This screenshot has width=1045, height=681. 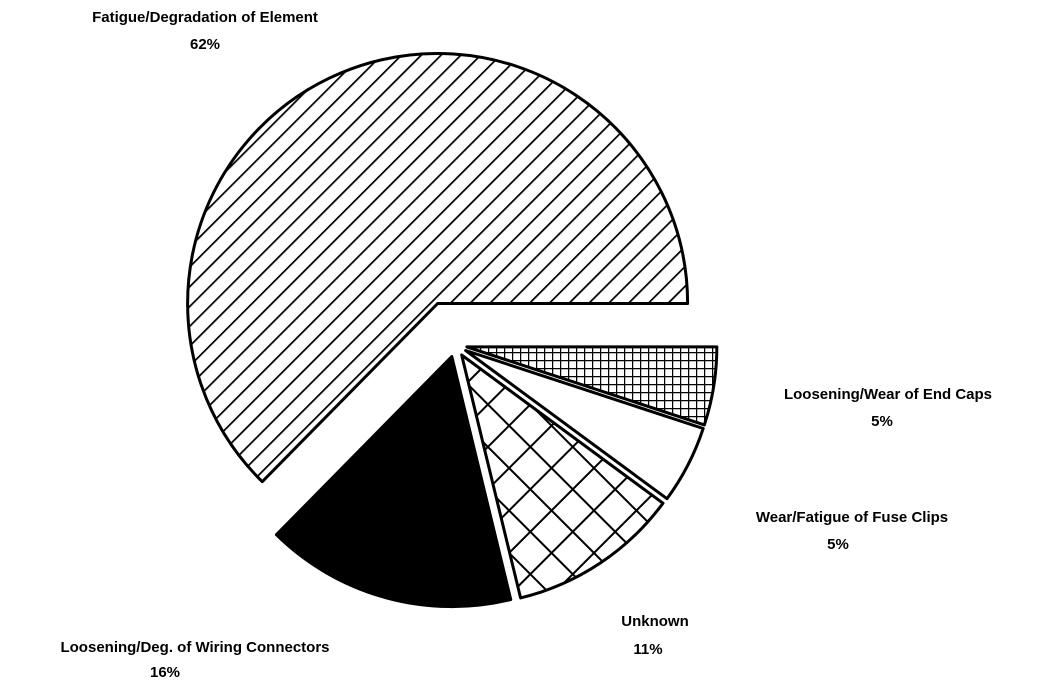 I want to click on slice-label: Wear/Fatigue of Fuse Clips, so click(x=852, y=517).